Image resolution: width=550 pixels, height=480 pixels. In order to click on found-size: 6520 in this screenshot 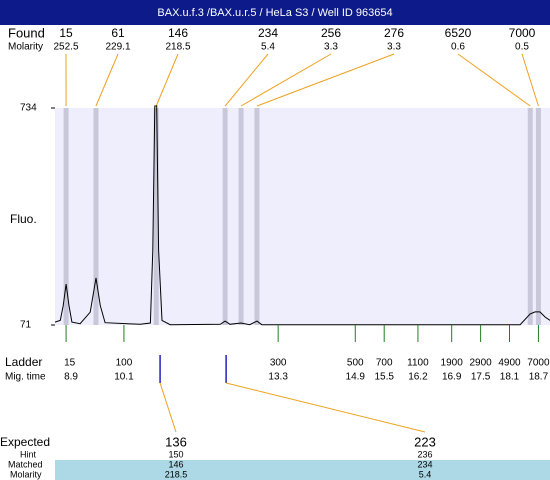, I will do `click(458, 33)`.